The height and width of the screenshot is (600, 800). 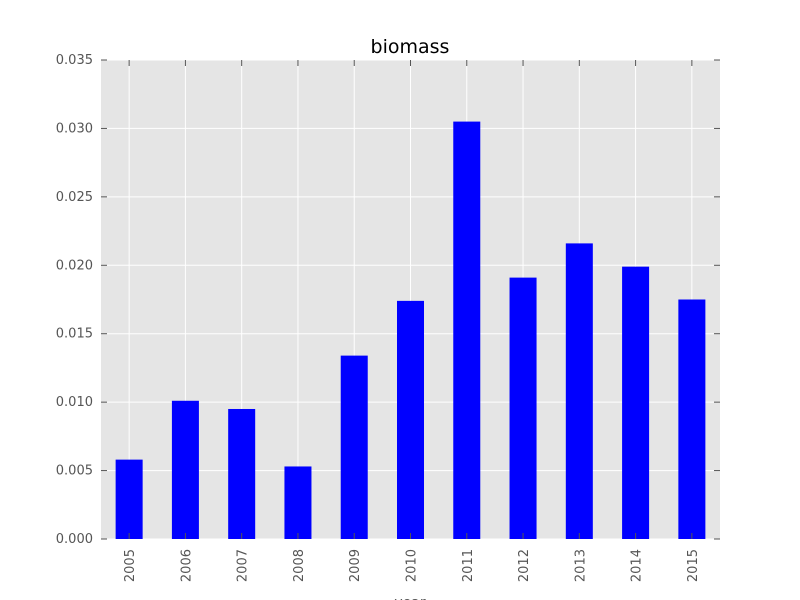 What do you see at coordinates (129, 499) in the screenshot?
I see `bar-2005` at bounding box center [129, 499].